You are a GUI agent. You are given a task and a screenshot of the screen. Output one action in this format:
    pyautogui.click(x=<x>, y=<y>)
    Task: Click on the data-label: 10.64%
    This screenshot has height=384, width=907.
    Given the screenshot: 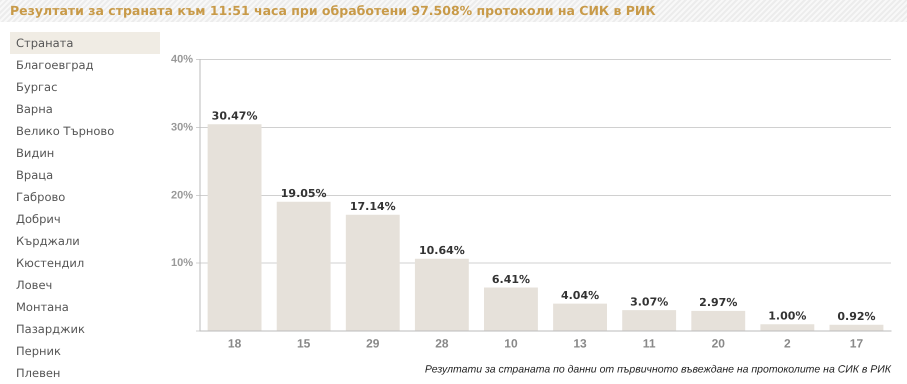 What is the action you would take?
    pyautogui.click(x=441, y=251)
    